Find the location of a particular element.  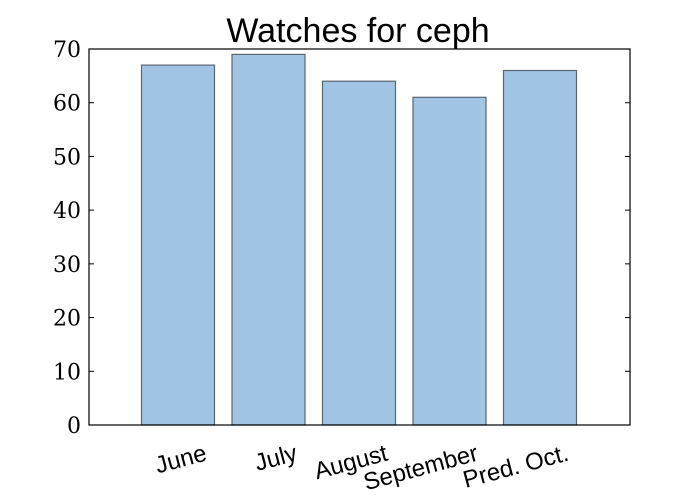

x-tick-label-pred-oct: Pred. Oct. is located at coordinates (515, 467).